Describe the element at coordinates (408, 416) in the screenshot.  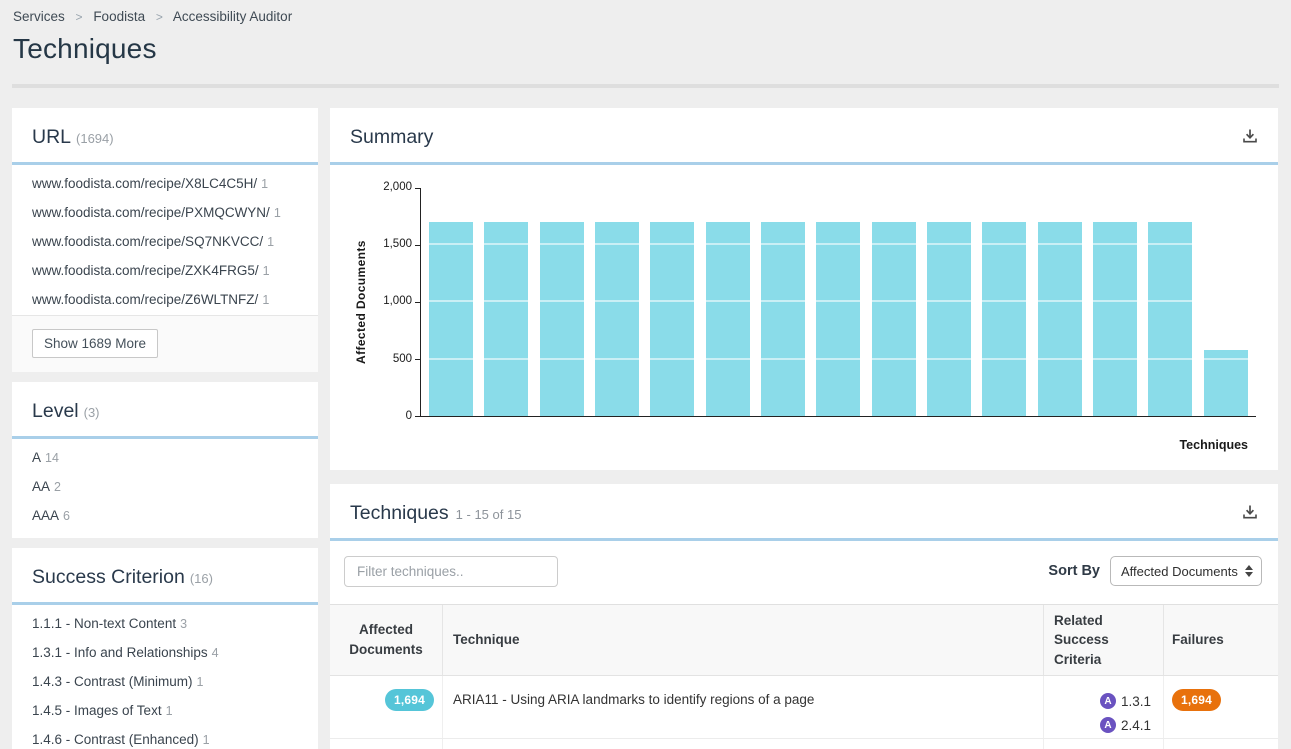
I see `y-tick-label: 0` at that location.